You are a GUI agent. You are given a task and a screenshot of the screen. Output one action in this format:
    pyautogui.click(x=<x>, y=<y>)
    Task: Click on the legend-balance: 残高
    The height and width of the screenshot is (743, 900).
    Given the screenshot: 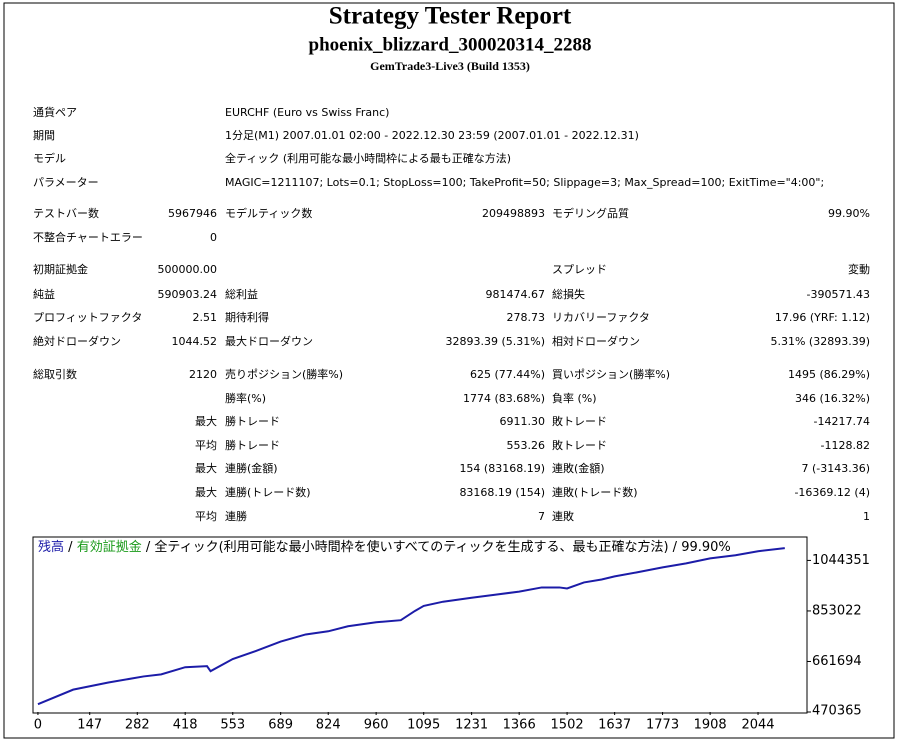 What is the action you would take?
    pyautogui.click(x=51, y=547)
    